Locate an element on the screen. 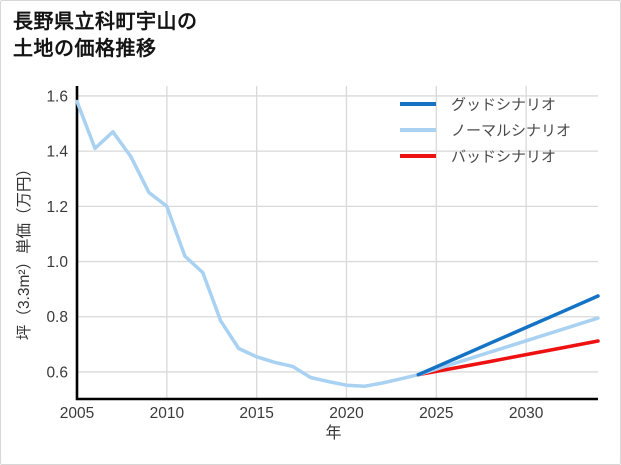  x-tick-label: 2020 is located at coordinates (346, 413).